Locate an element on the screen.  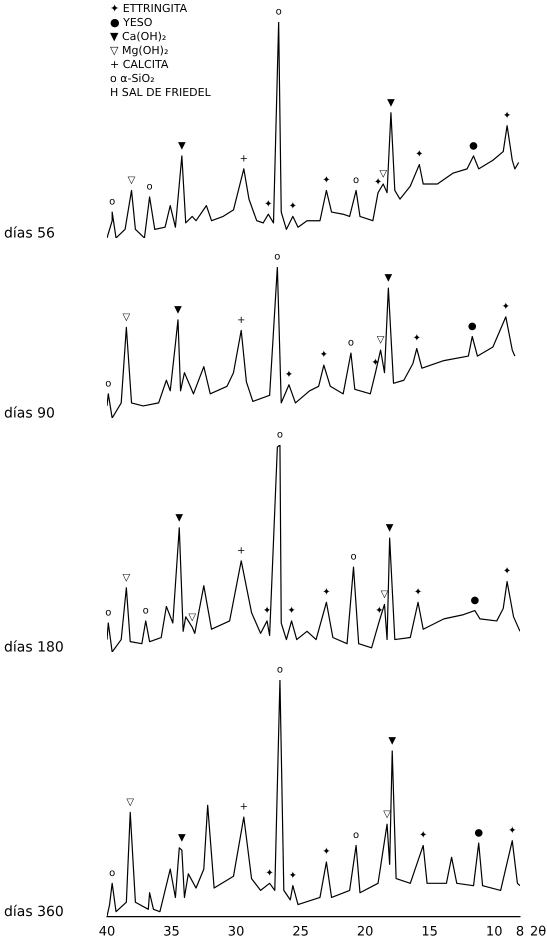
x-tick-label: 15 is located at coordinates (429, 932).